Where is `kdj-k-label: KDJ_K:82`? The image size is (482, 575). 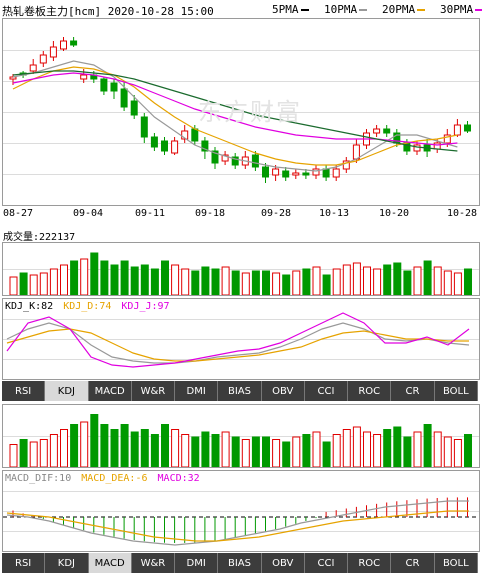 kdj-k-label: KDJ_K:82 is located at coordinates (29, 306).